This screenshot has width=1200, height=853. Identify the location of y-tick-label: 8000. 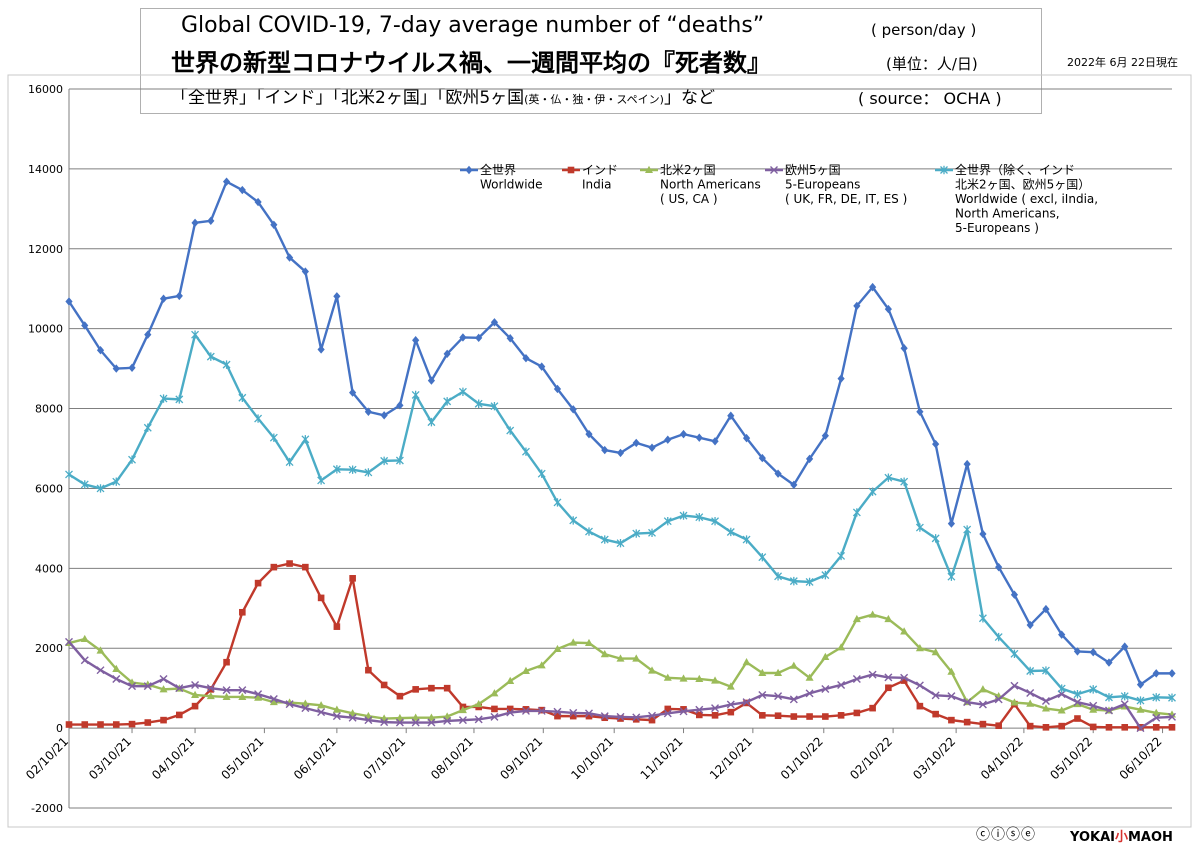
(49, 409).